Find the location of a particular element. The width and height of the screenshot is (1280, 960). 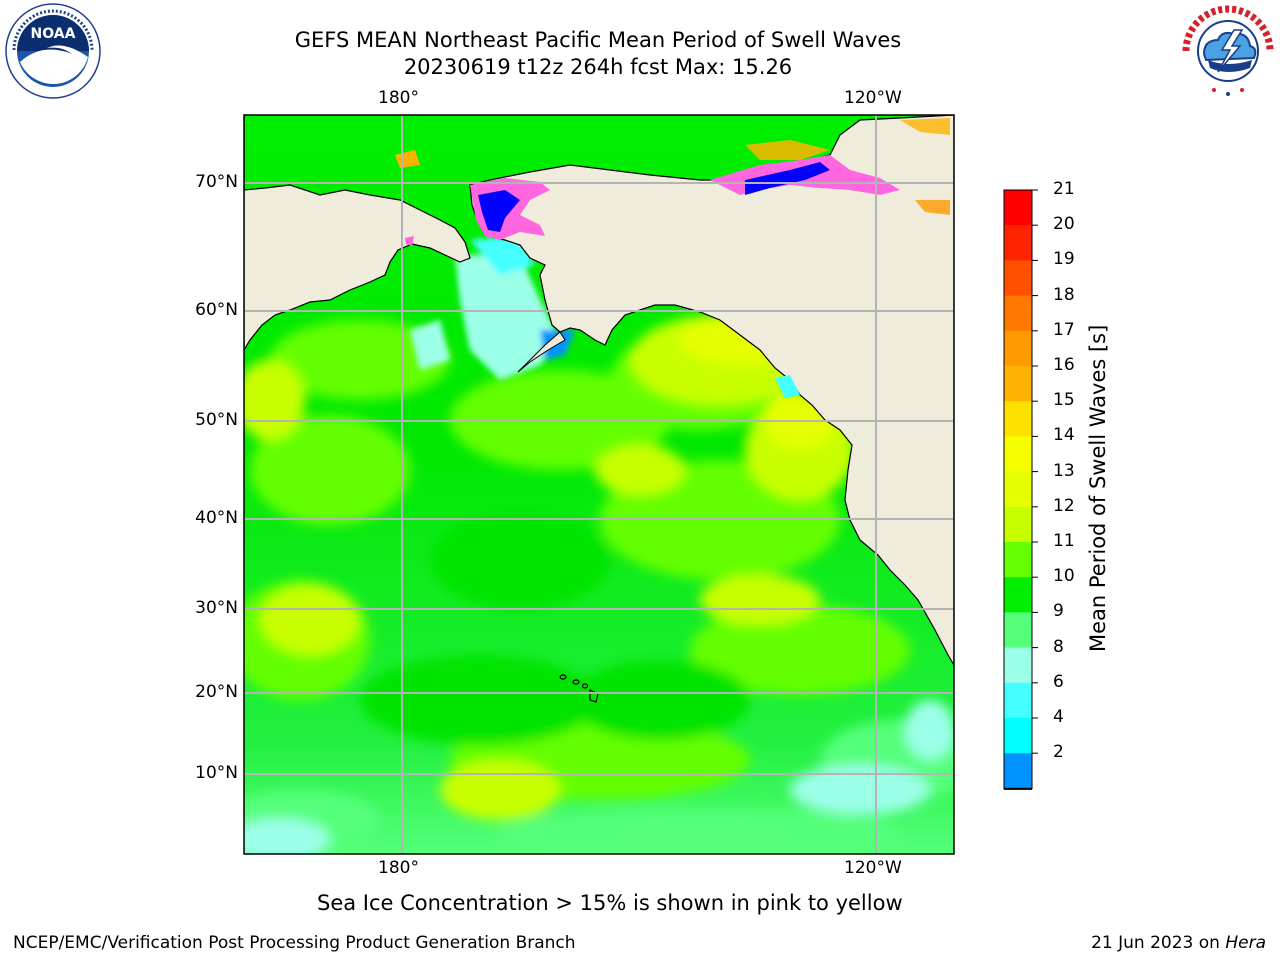

colorbar-tick-label: 15 is located at coordinates (1064, 400).